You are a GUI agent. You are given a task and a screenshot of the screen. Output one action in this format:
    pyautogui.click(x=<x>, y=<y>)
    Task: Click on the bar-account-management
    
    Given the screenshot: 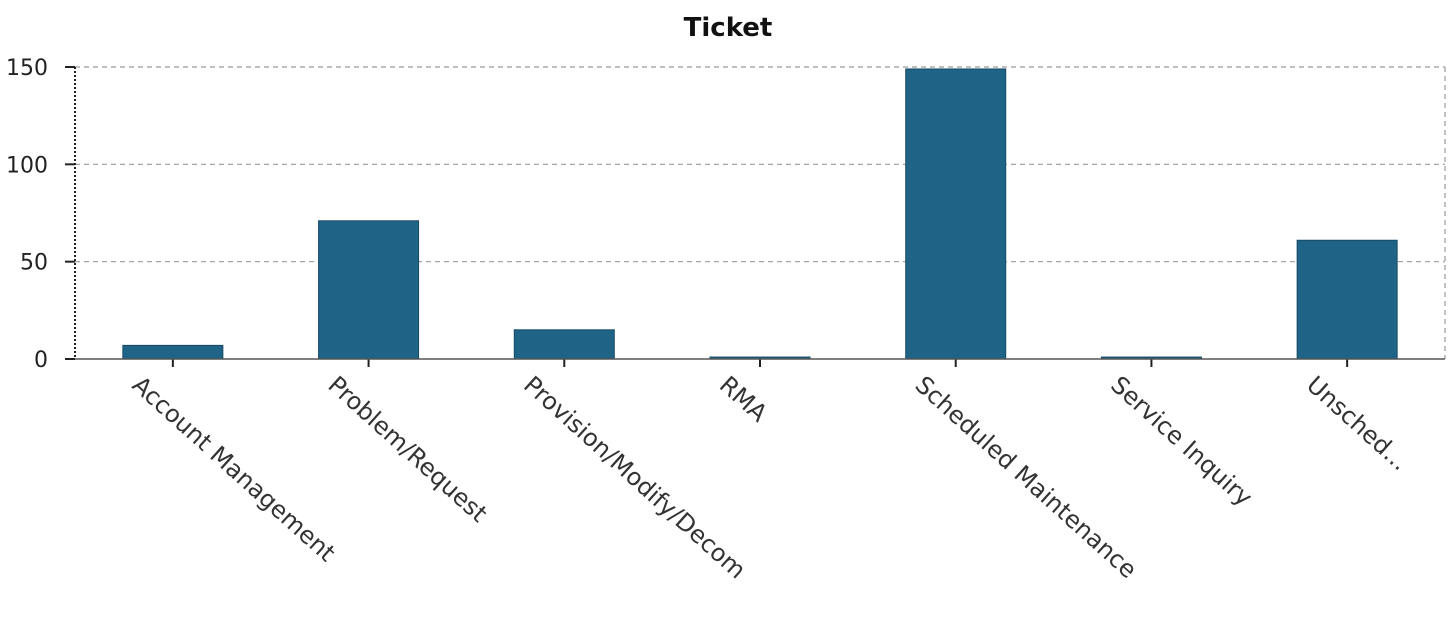 What is the action you would take?
    pyautogui.click(x=173, y=352)
    